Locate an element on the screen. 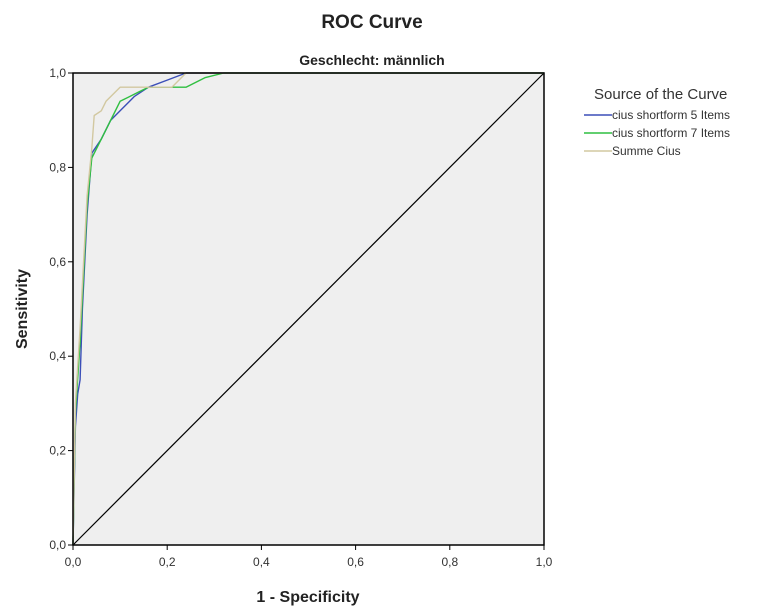  y-tick-label: 1,0 is located at coordinates (57, 73).